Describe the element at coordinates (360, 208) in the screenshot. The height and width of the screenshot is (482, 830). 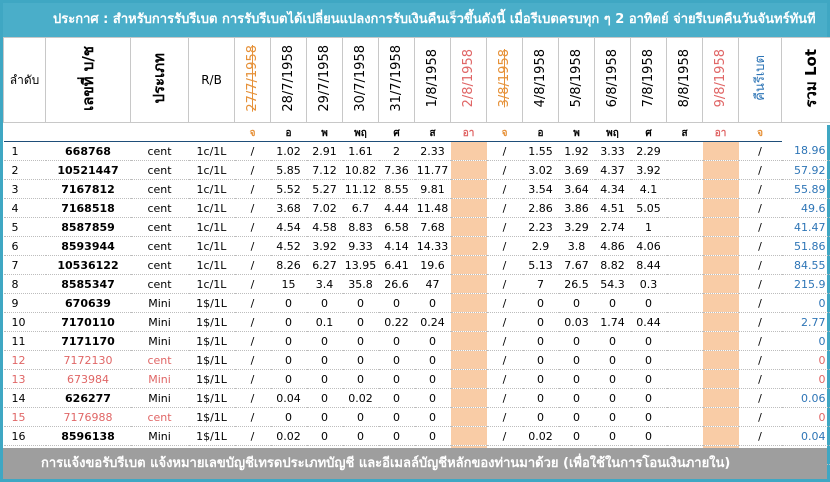
I see `daily-lot: 6.7` at that location.